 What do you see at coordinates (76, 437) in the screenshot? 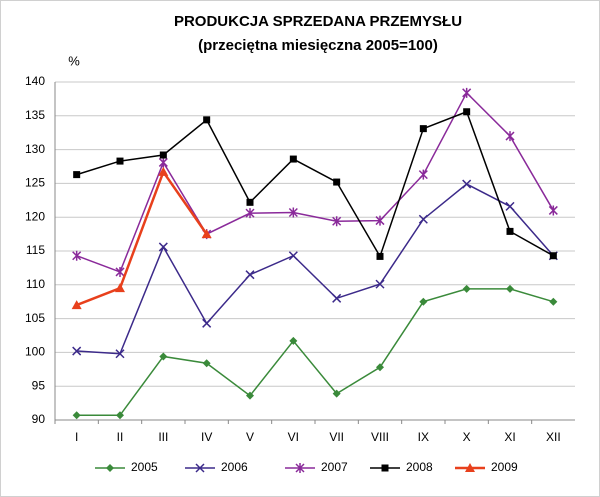
I see `x-tick-label: I` at bounding box center [76, 437].